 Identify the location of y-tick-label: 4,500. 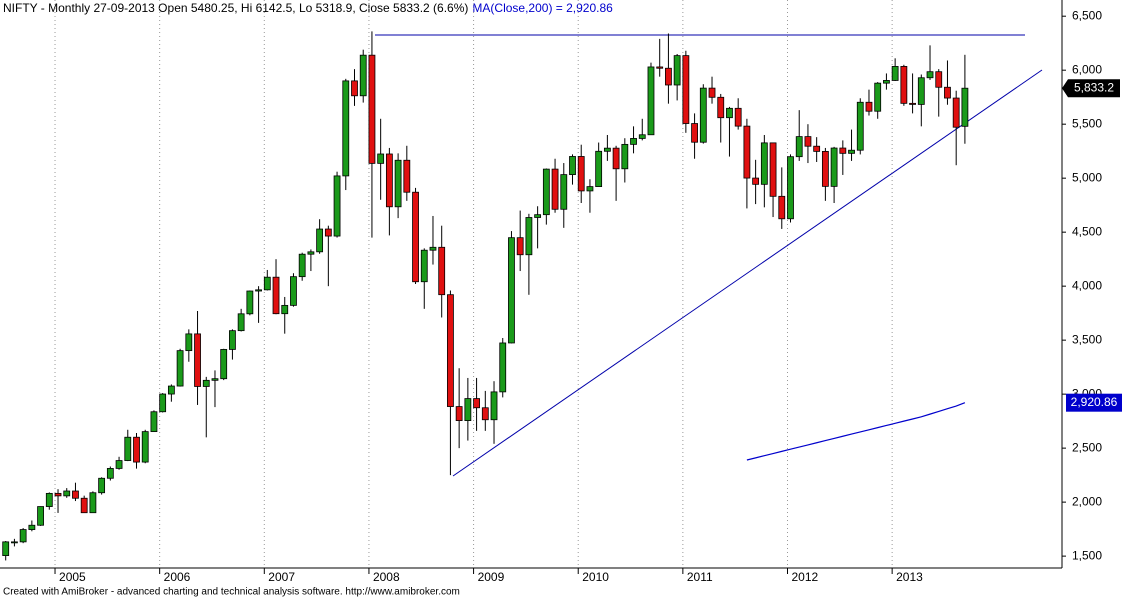
(1087, 231).